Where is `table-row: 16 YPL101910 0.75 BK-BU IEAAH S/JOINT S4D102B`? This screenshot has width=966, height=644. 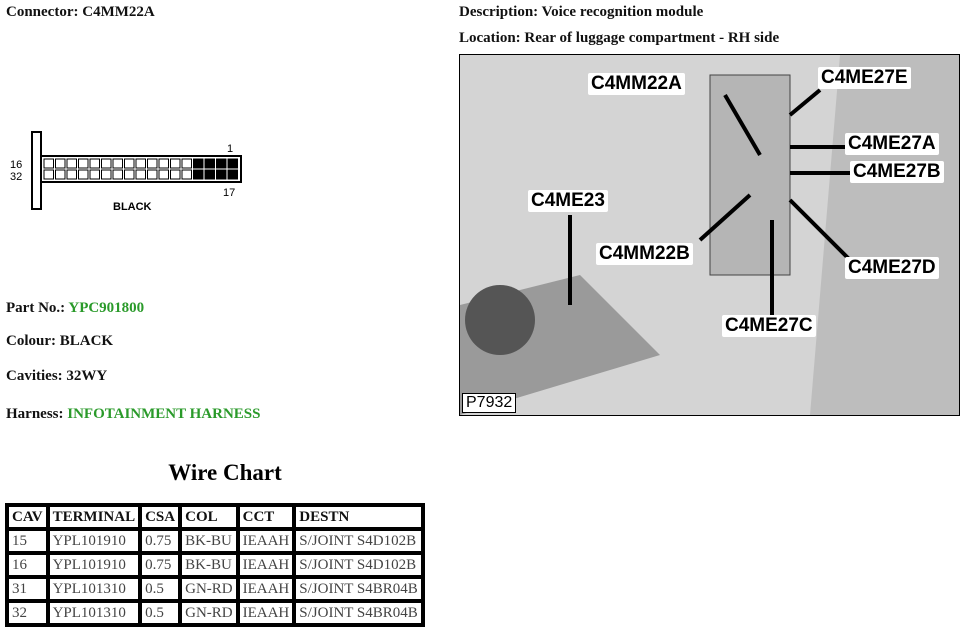
table-row: 16 YPL101910 0.75 BK-BU IEAAH S/JOINT S4D102B is located at coordinates (215, 565).